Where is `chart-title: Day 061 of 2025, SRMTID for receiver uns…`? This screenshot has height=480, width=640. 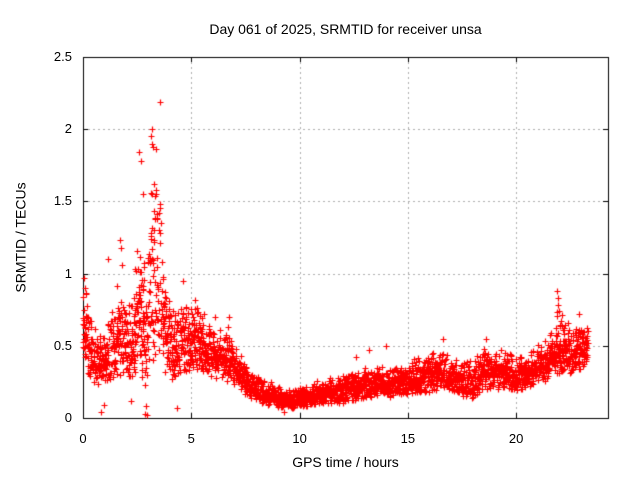
chart-title: Day 061 of 2025, SRMTID for receiver uns… is located at coordinates (345, 29).